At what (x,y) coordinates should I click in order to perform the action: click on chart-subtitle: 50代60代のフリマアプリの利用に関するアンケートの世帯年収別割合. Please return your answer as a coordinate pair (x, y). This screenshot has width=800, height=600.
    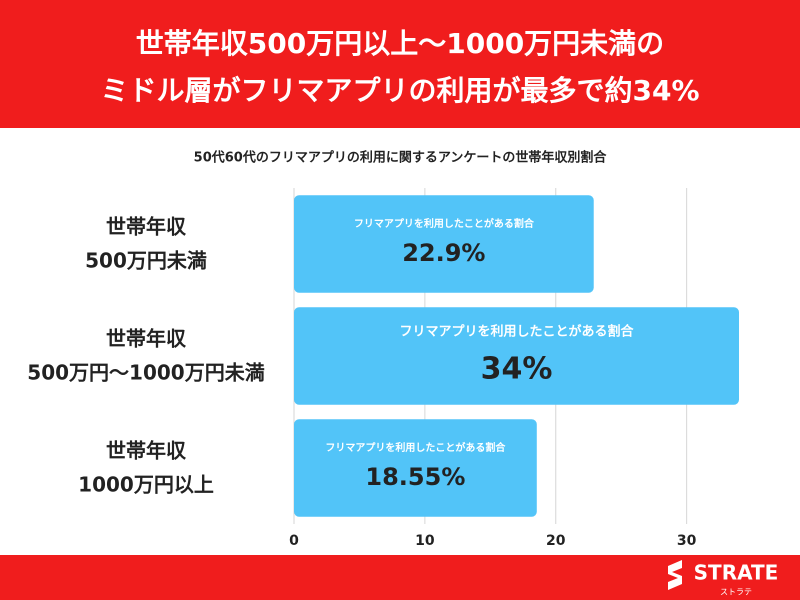
    Looking at the image, I should click on (401, 158).